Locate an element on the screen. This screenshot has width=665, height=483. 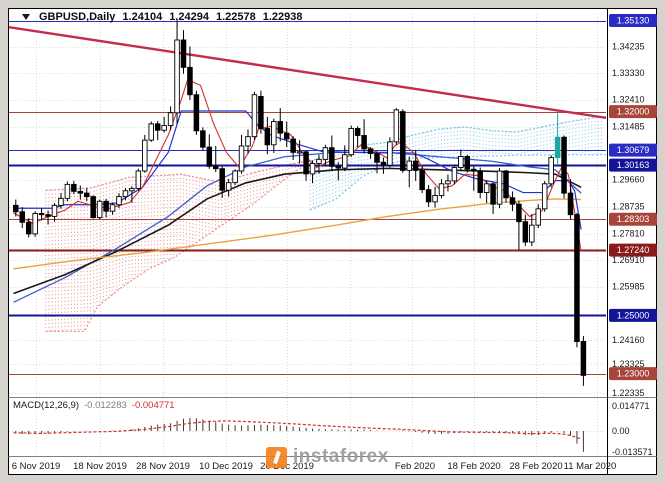
price-tick-label: 1.34235 is located at coordinates (628, 47).